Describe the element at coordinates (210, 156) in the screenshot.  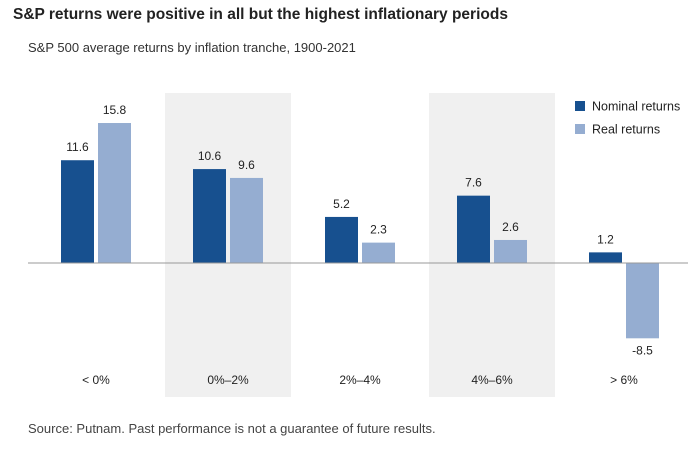
I see `data-label: 10.6` at that location.